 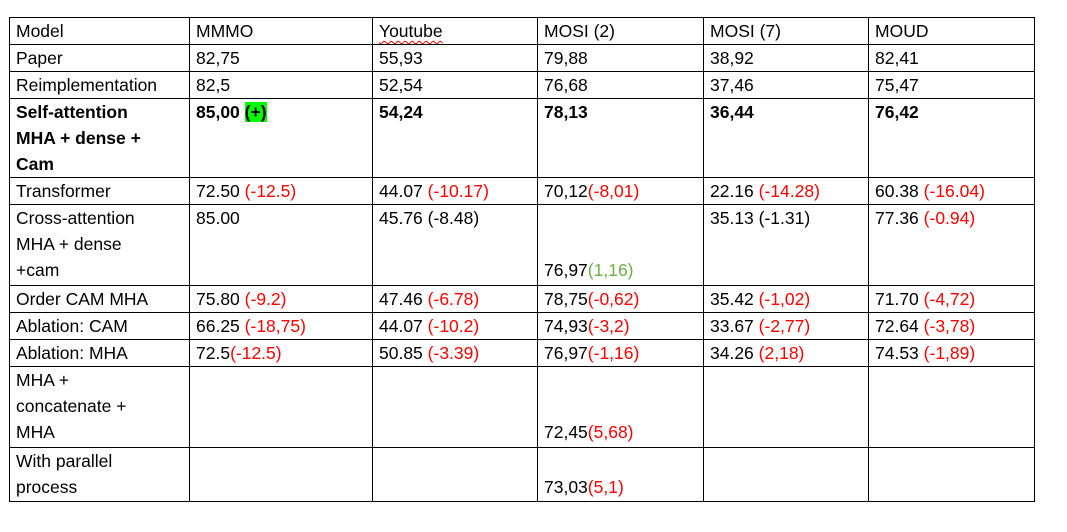 I want to click on cell-mosi2: 76,68, so click(x=620, y=85).